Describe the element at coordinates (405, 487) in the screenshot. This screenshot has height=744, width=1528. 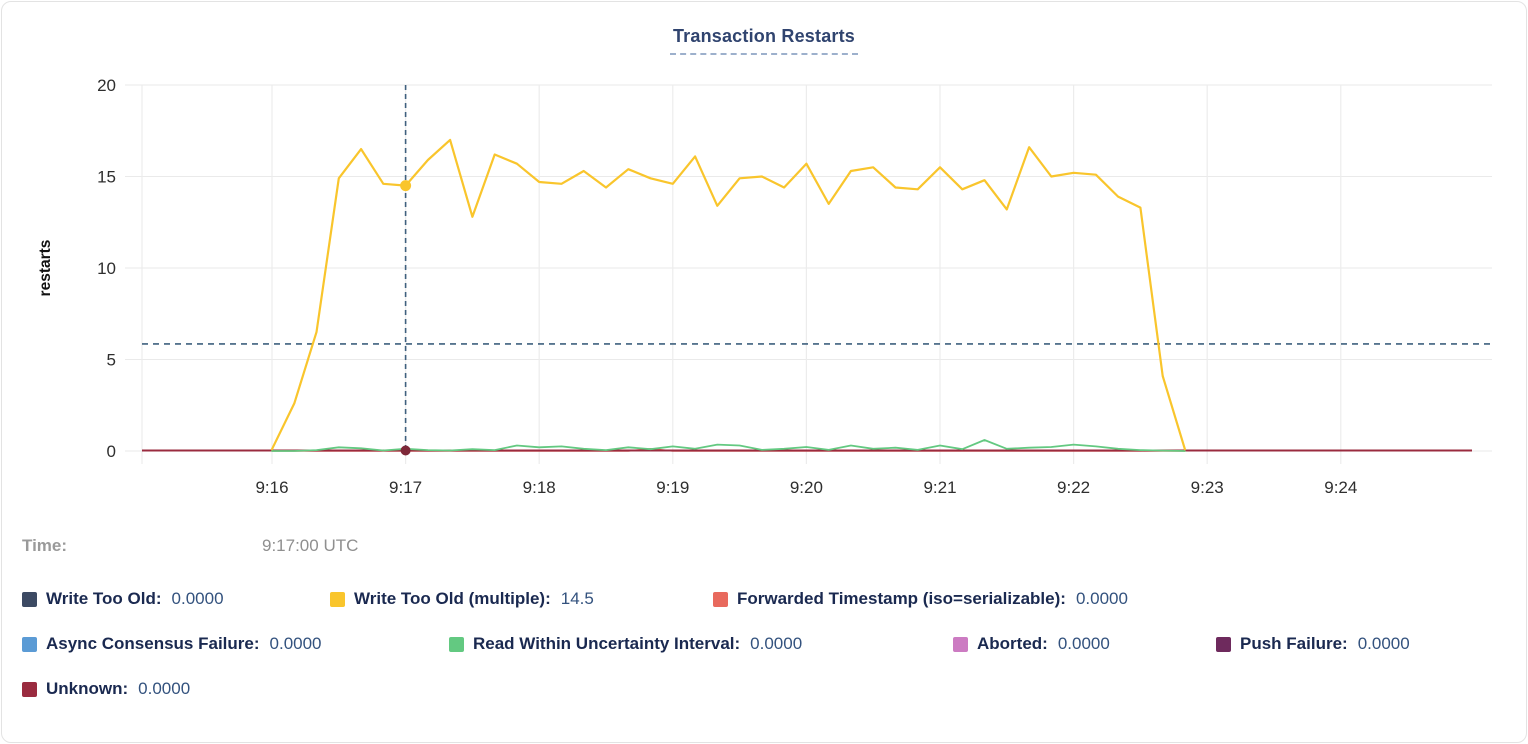
I see `x-tick-label: 9:17` at that location.